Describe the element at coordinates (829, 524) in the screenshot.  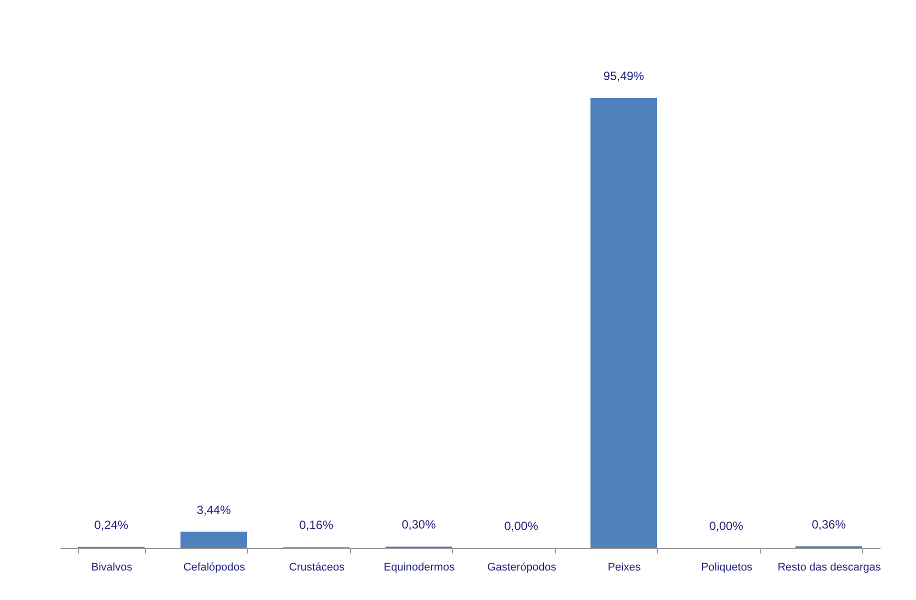
I see `data-label: 0,36%` at that location.